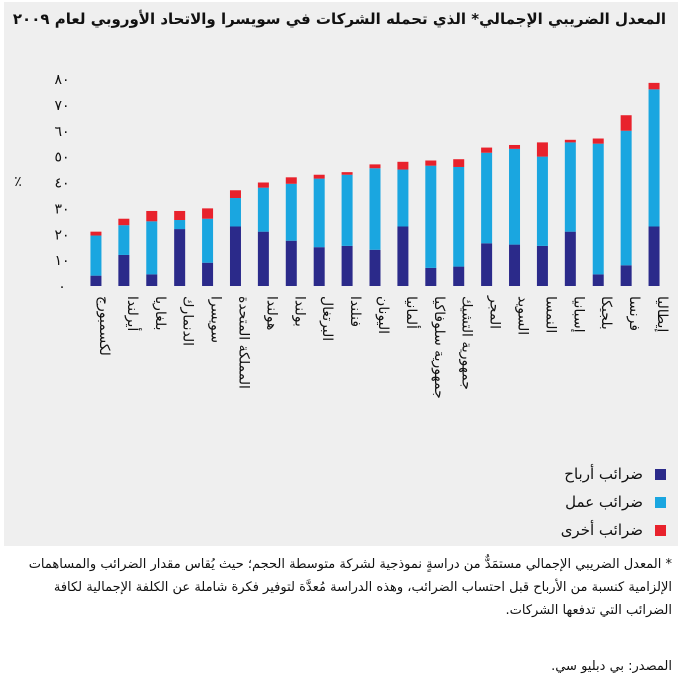 The width and height of the screenshot is (682, 690). What do you see at coordinates (133, 313) in the screenshot?
I see `x-tick-label: أيرلندا` at bounding box center [133, 313].